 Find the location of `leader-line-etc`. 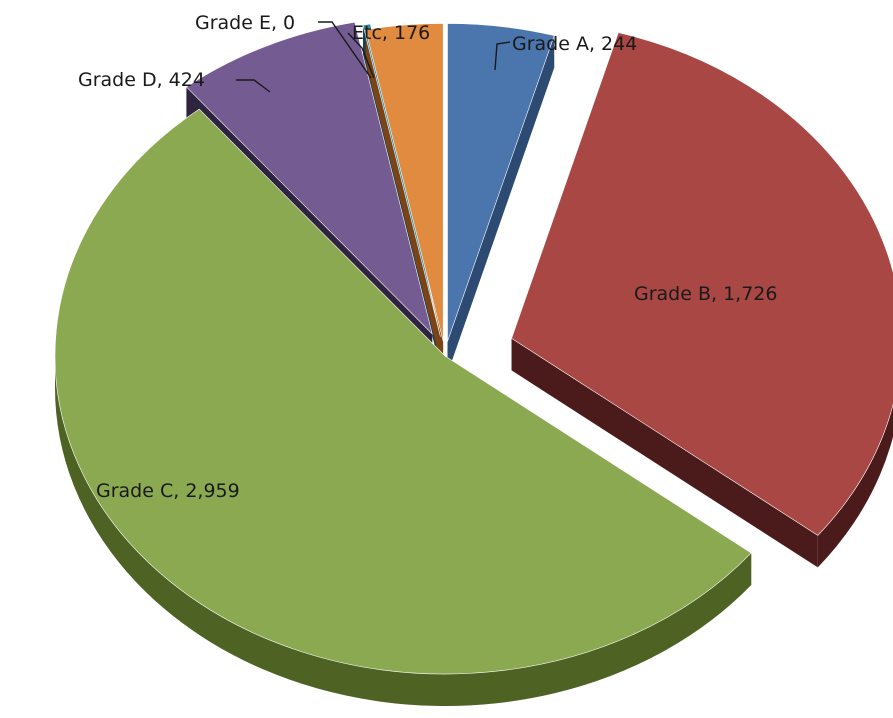

leader-line-etc is located at coordinates (361, 55).